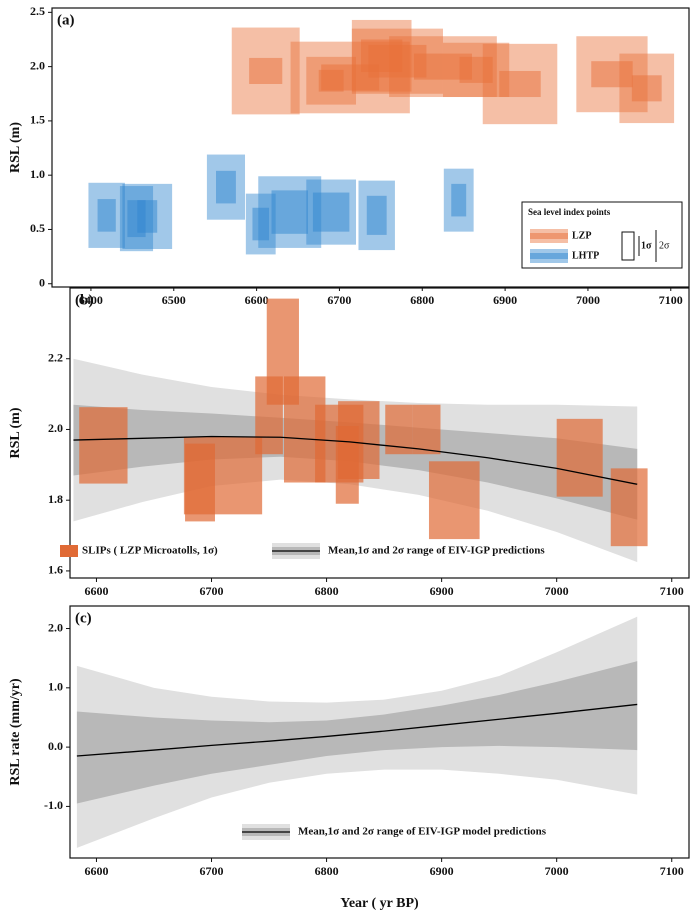 Image resolution: width=700 pixels, height=918 pixels. I want to click on x-tick-label: 6400, so click(91, 300).